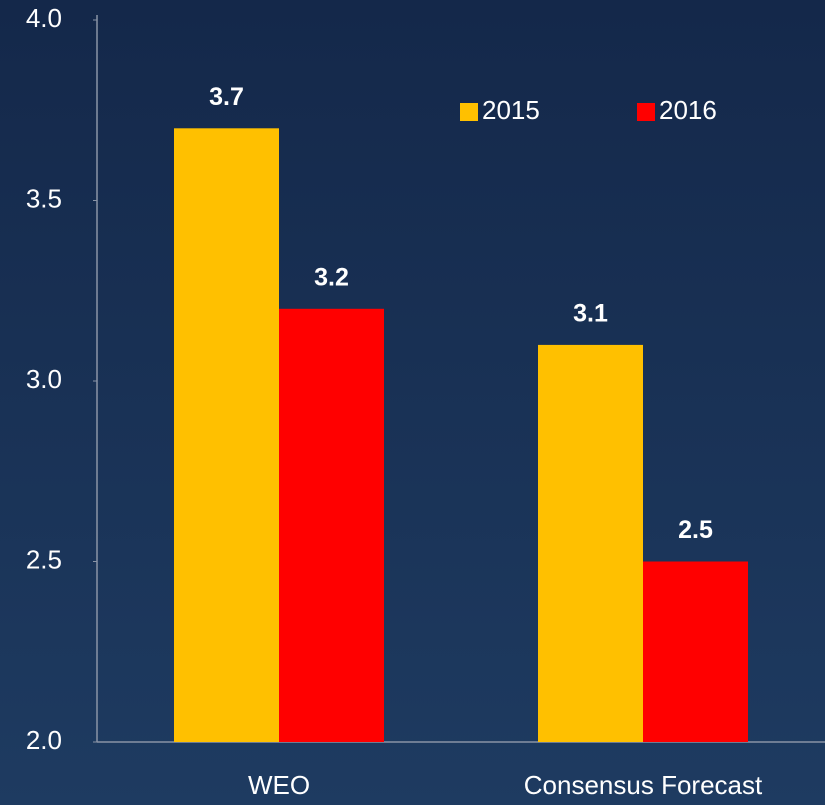  I want to click on value-label: 3.7, so click(226, 97).